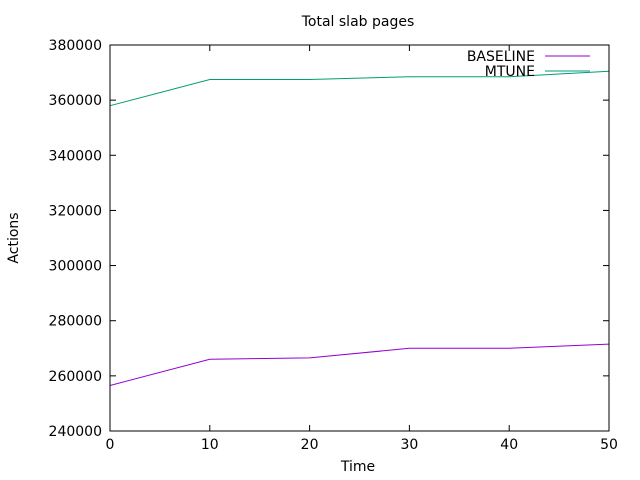 The image size is (640, 480). What do you see at coordinates (75, 101) in the screenshot?
I see `y-tick-label: 360000` at bounding box center [75, 101].